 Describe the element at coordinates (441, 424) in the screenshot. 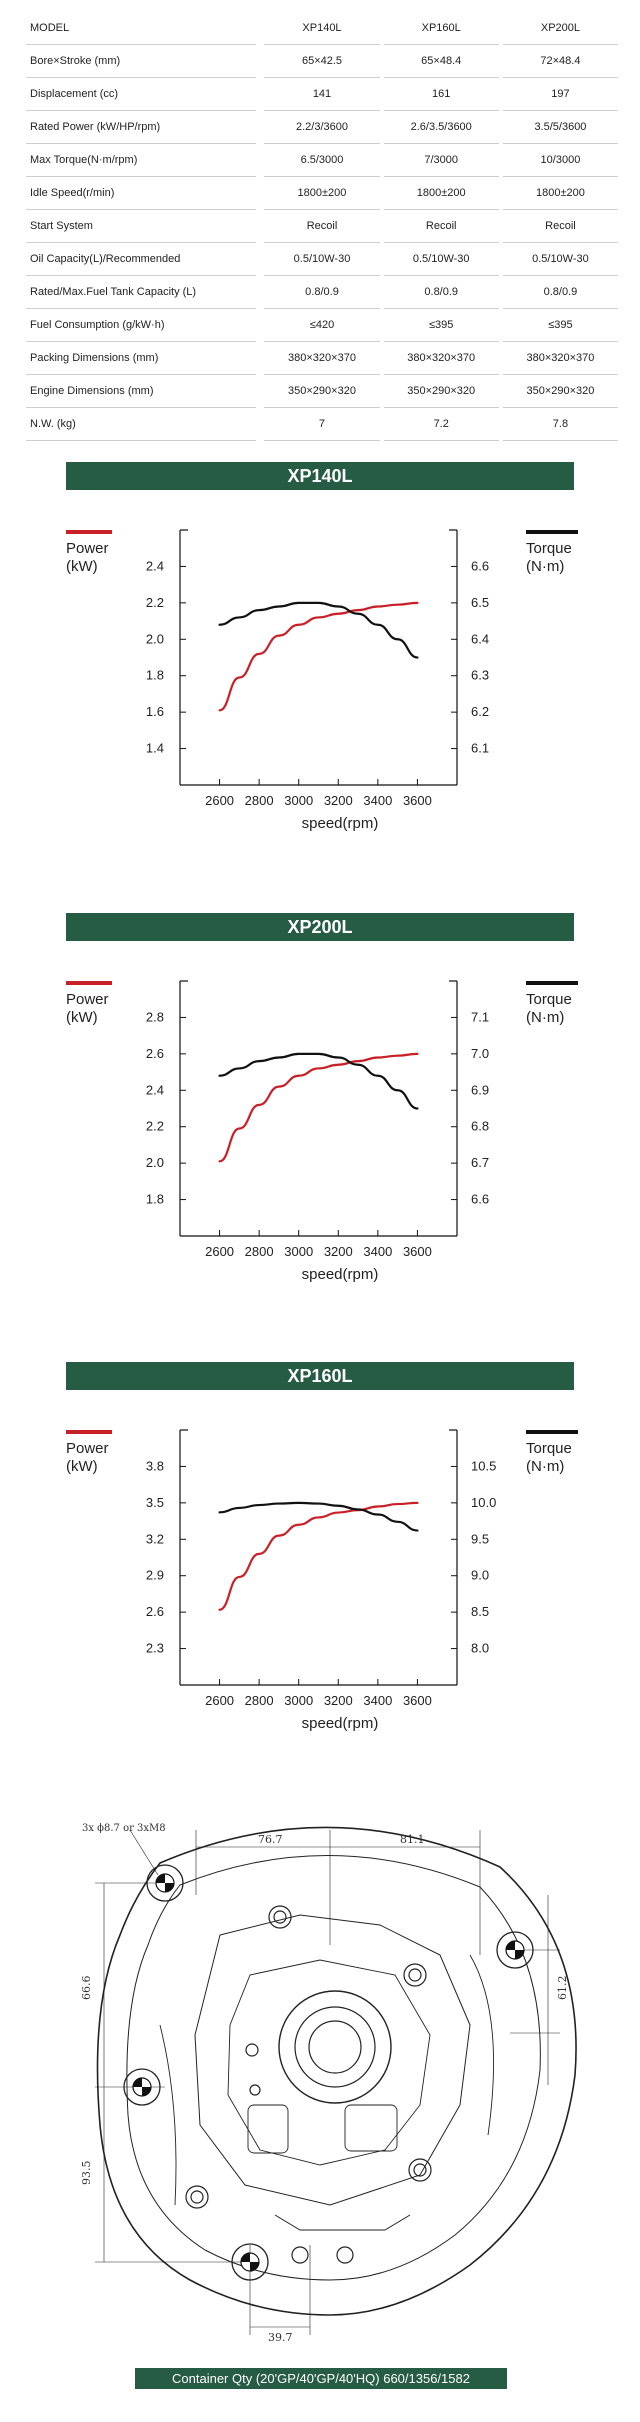

I see `row-value: 7.2` at that location.